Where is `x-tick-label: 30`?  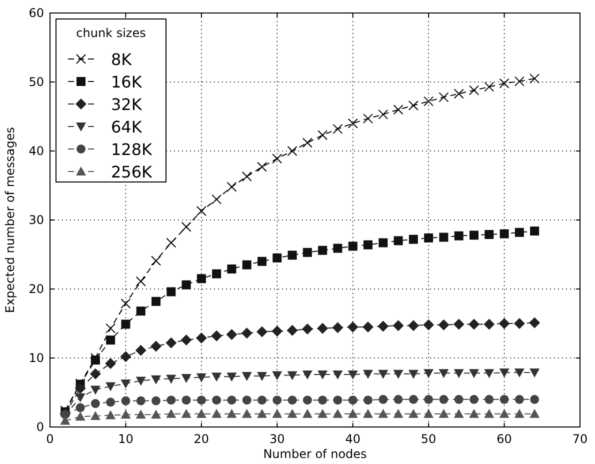 x-tick-label: 30 is located at coordinates (277, 439).